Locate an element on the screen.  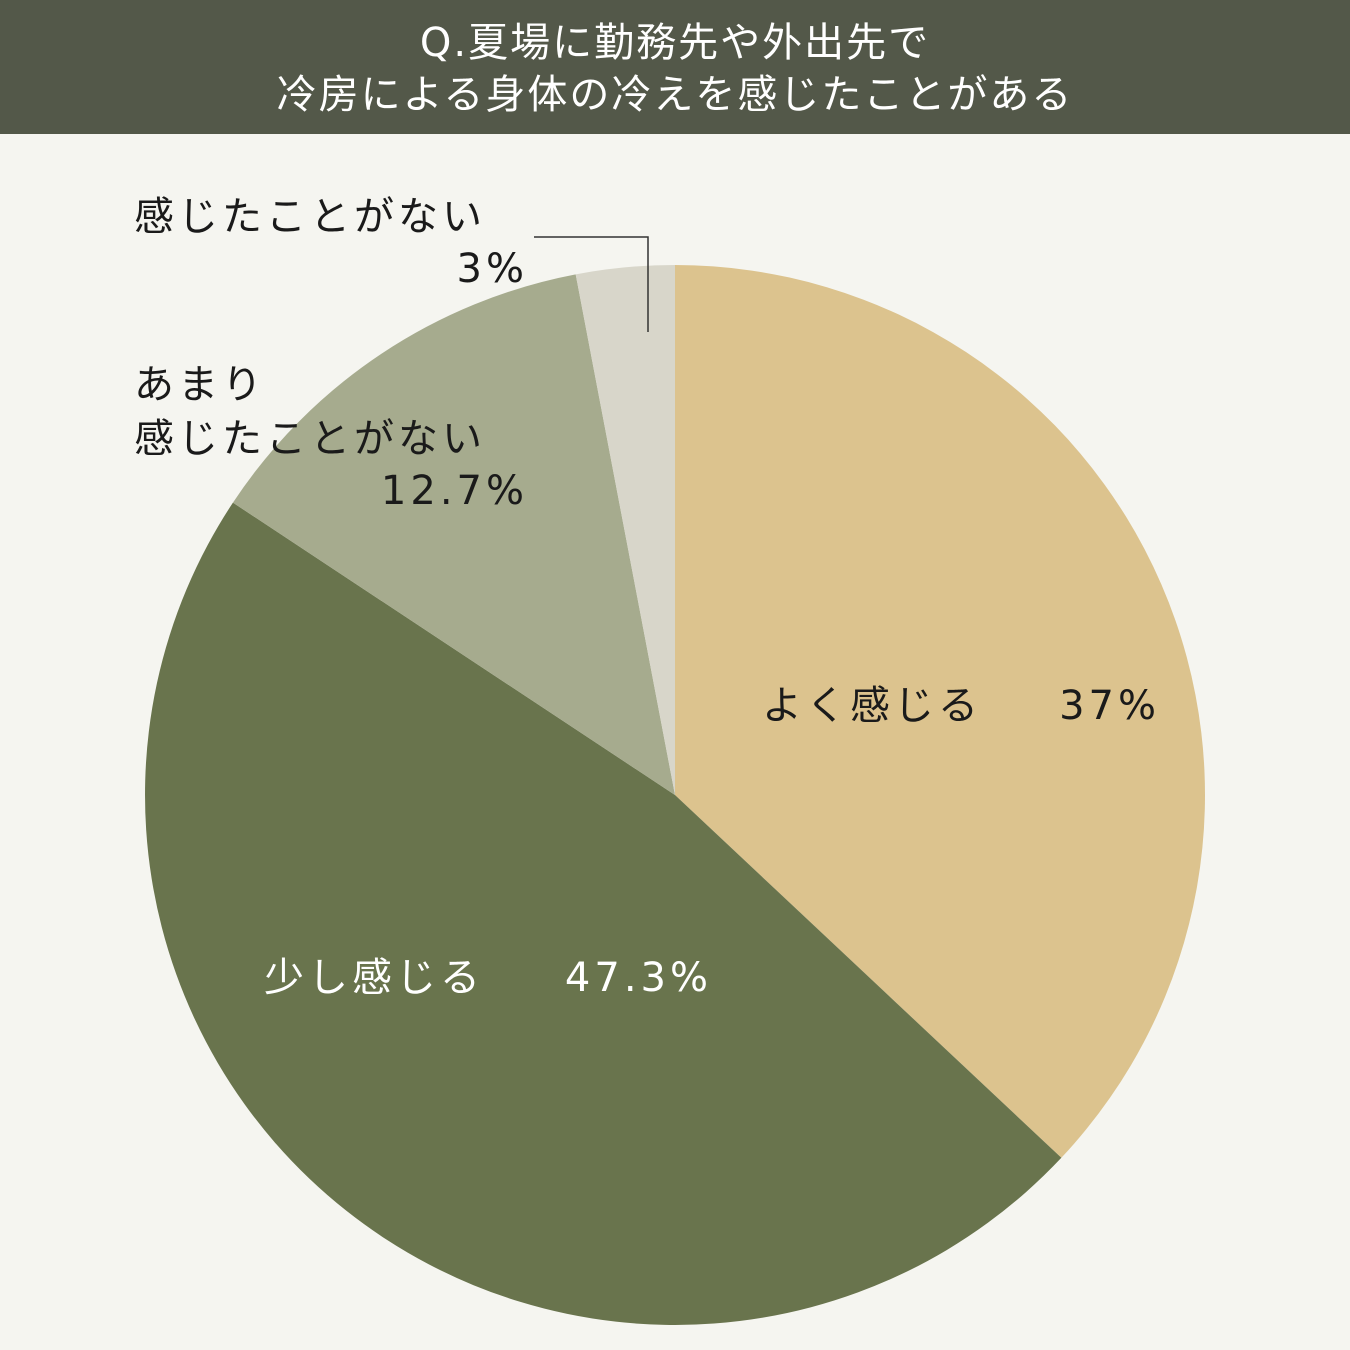
slice-1-value: 47.3% is located at coordinates (638, 978).